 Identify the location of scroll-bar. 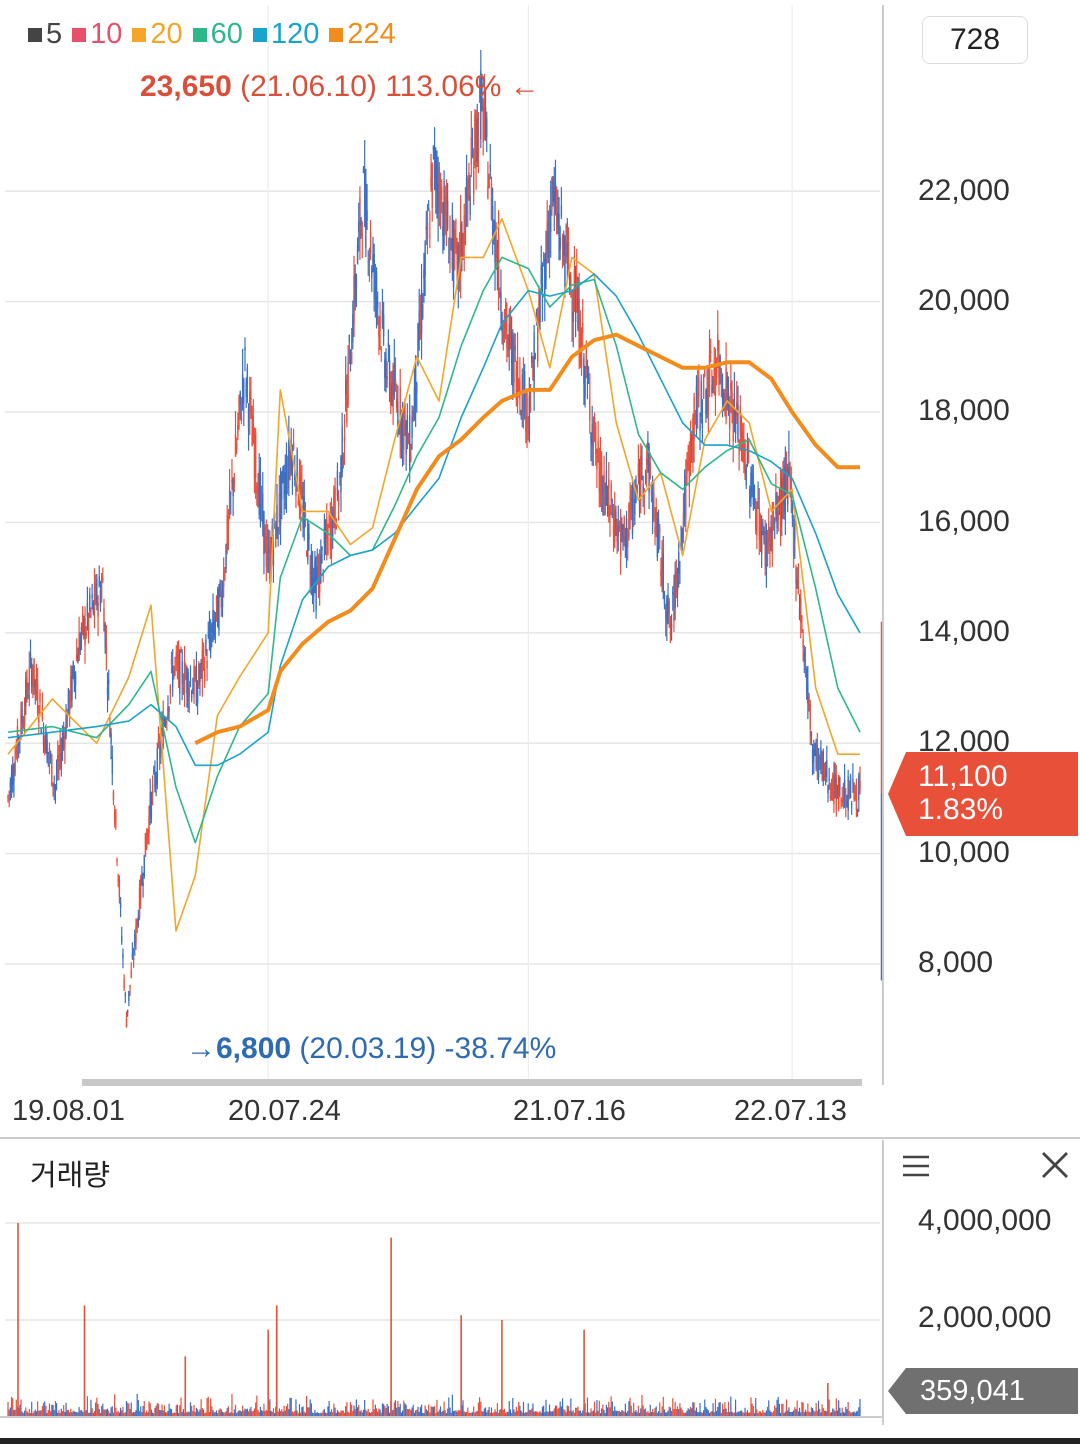
(472, 1082).